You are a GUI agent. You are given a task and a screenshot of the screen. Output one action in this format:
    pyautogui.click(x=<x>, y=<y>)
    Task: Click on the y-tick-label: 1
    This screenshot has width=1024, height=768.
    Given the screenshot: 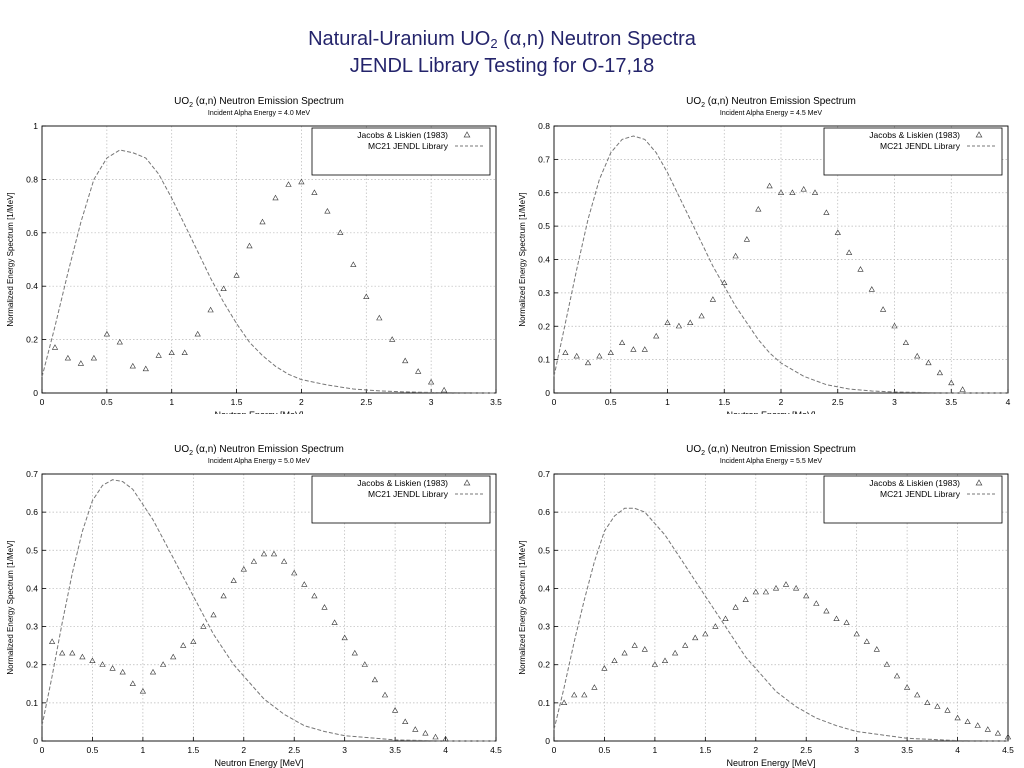 What is the action you would take?
    pyautogui.click(x=35, y=126)
    